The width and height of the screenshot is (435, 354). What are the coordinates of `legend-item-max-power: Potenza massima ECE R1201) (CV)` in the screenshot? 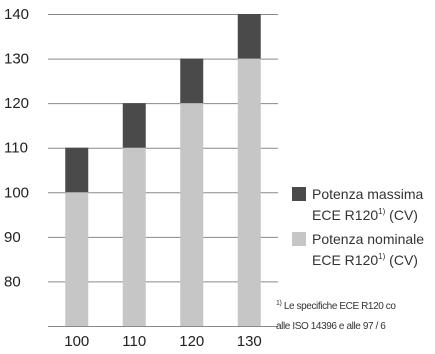 It's located at (358, 204).